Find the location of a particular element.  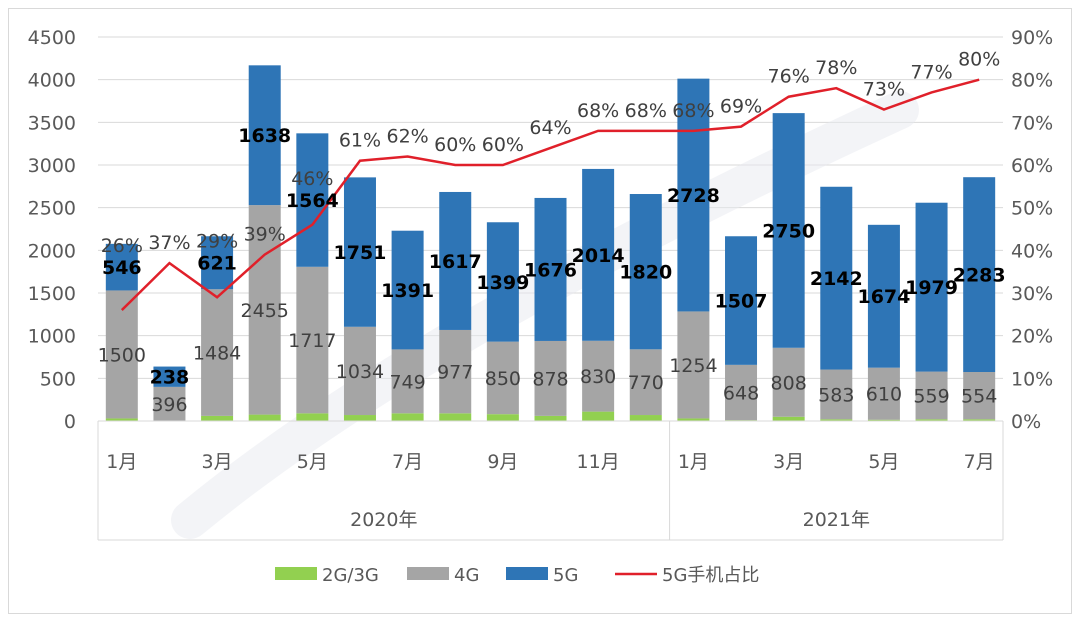

x-tick-label: 5月 is located at coordinates (312, 462).